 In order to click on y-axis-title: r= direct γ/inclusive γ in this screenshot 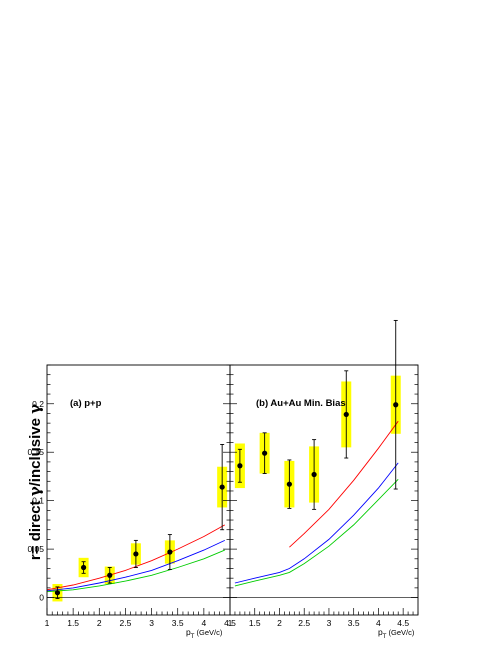, I will do `click(35, 482)`.